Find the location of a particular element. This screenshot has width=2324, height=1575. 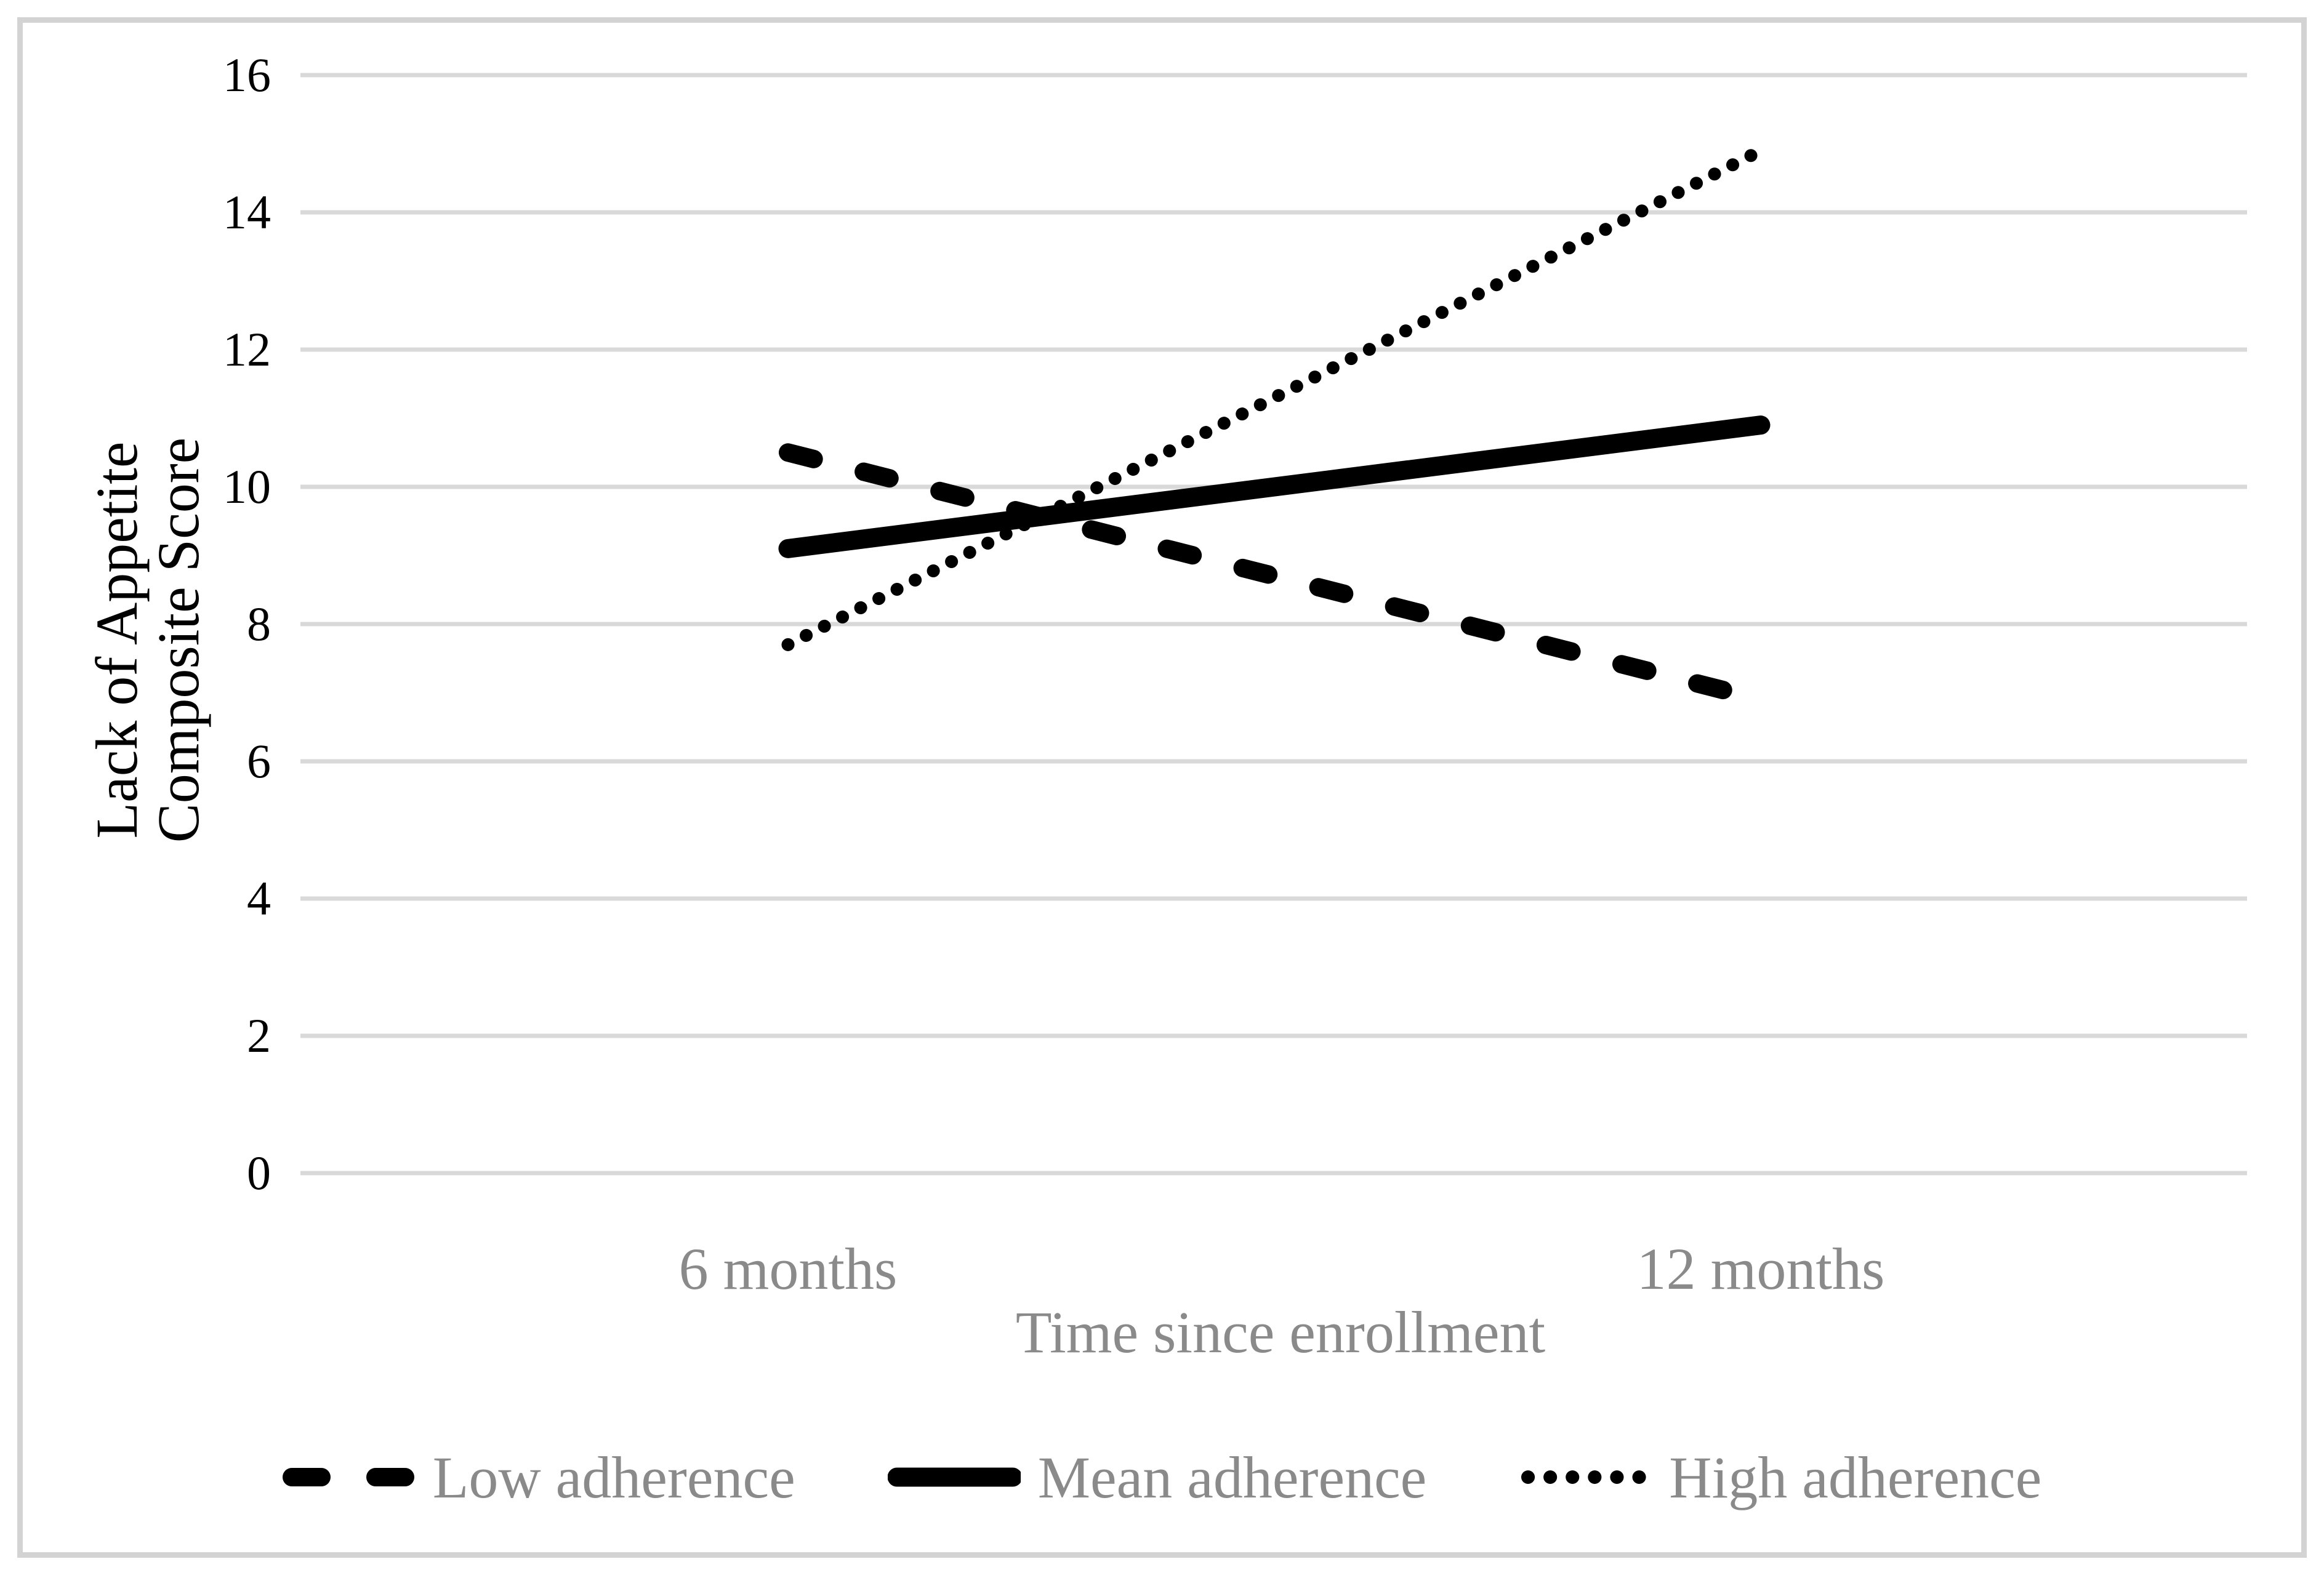

legend-swatch-solid-line-icon is located at coordinates (954, 1477).